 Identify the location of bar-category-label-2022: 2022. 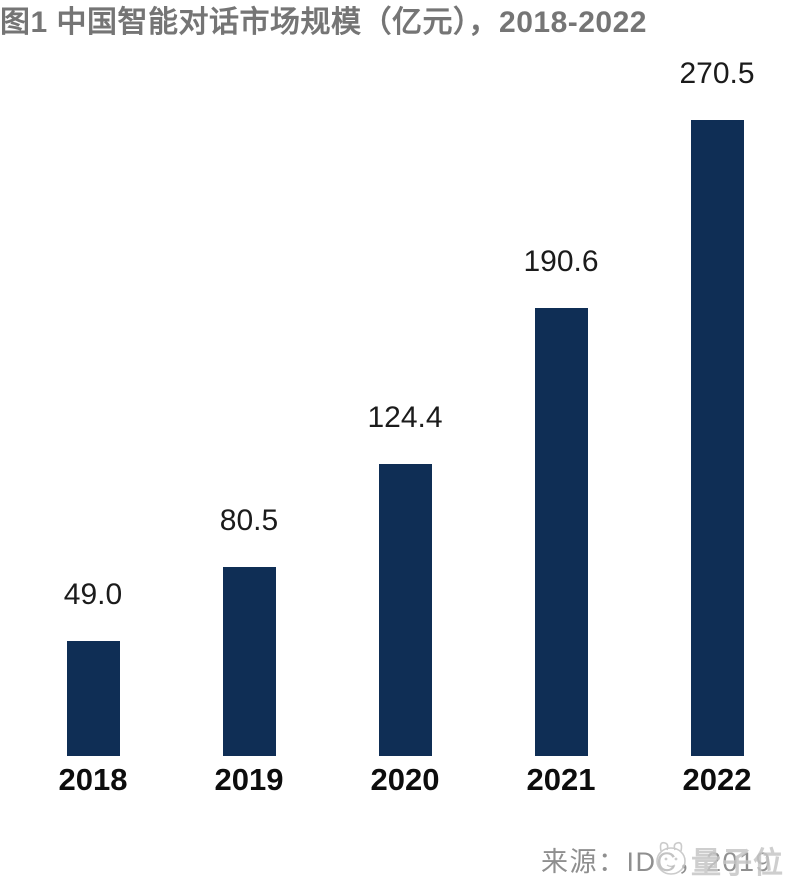
(717, 779).